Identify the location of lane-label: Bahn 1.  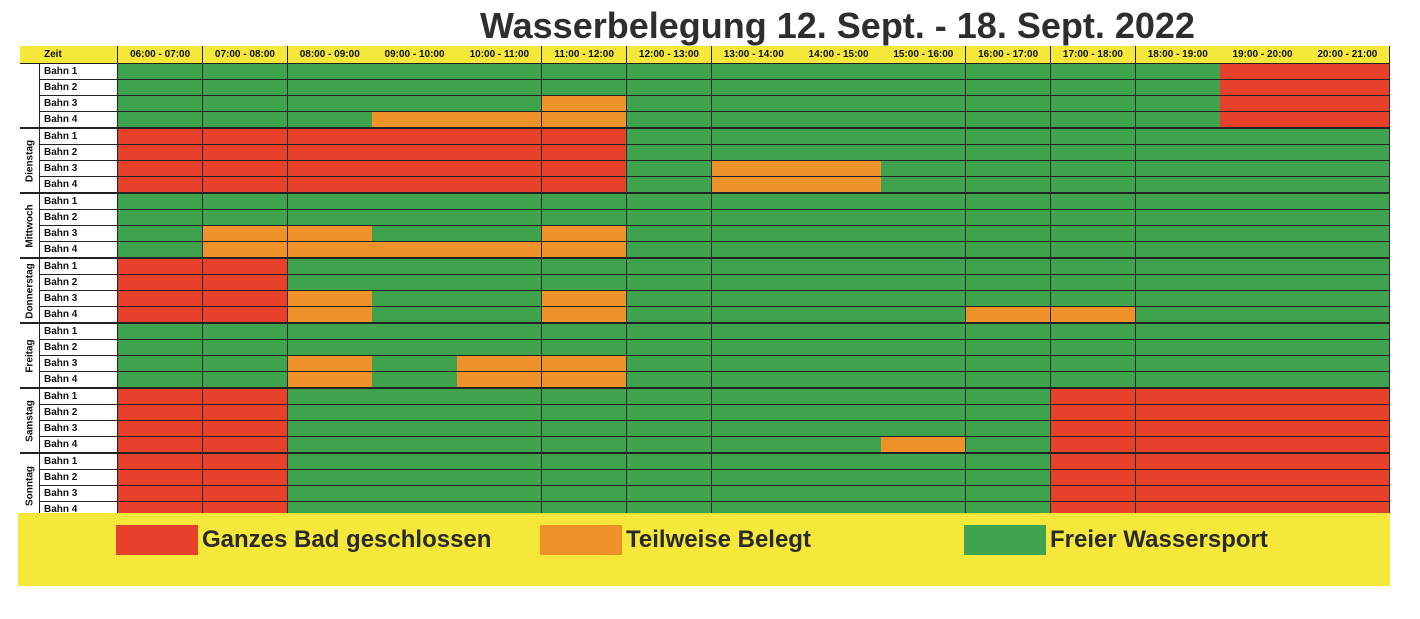
(79, 136).